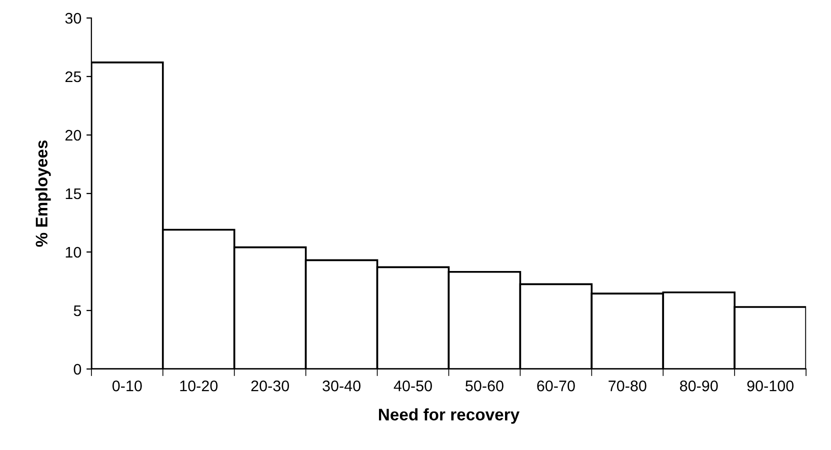  What do you see at coordinates (770, 386) in the screenshot?
I see `x-tick-label: 90-100` at bounding box center [770, 386].